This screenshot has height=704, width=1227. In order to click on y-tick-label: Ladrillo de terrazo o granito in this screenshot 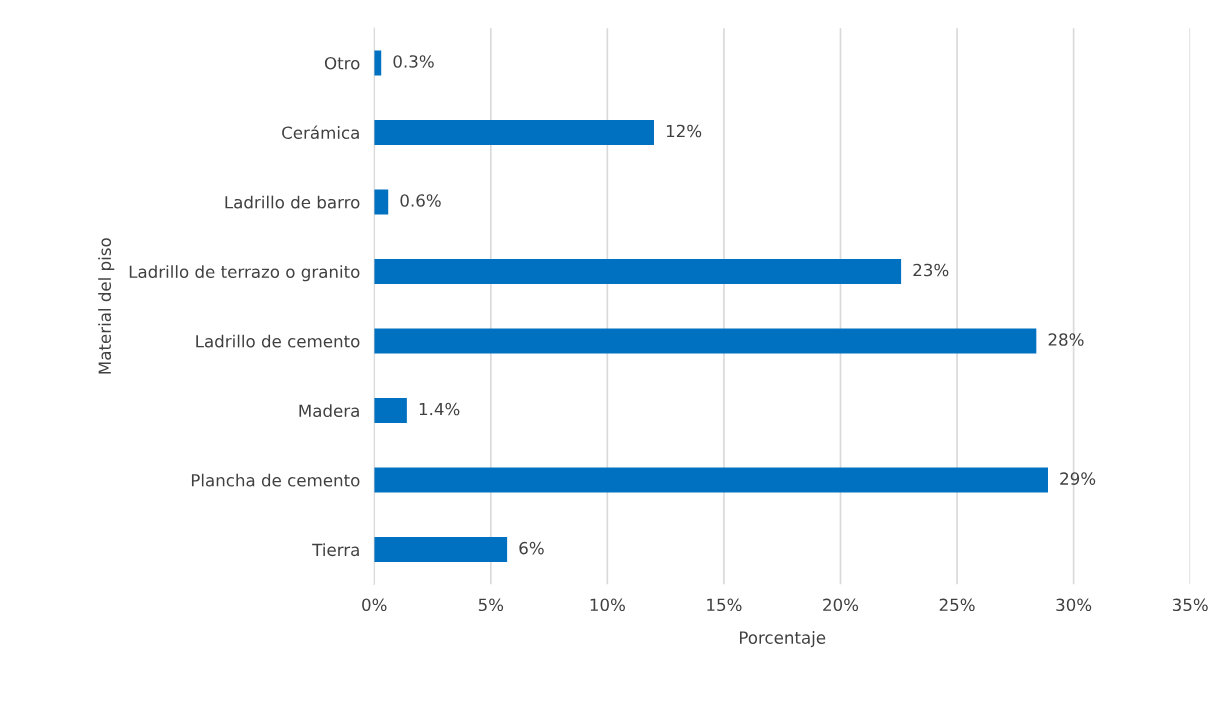, I will do `click(244, 273)`.